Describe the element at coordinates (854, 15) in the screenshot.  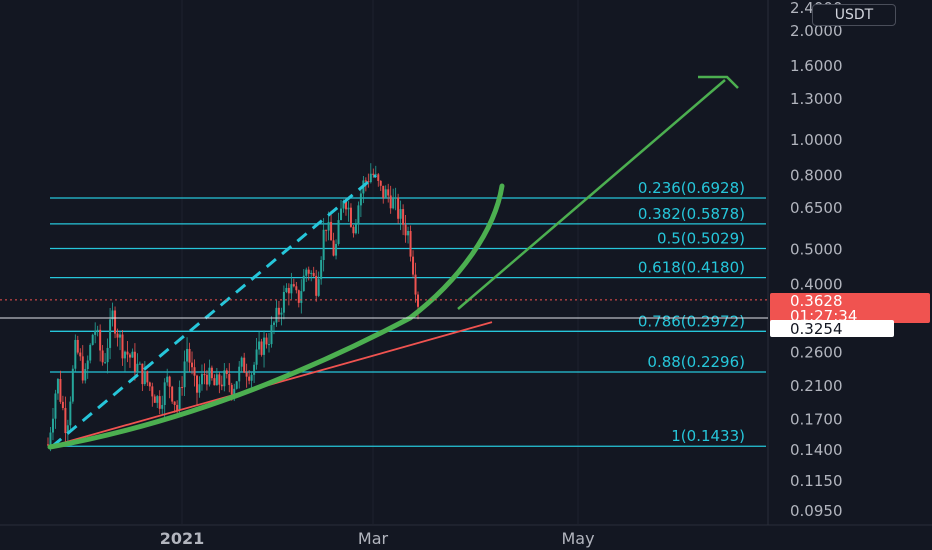
I see `currency-button: USDT` at that location.